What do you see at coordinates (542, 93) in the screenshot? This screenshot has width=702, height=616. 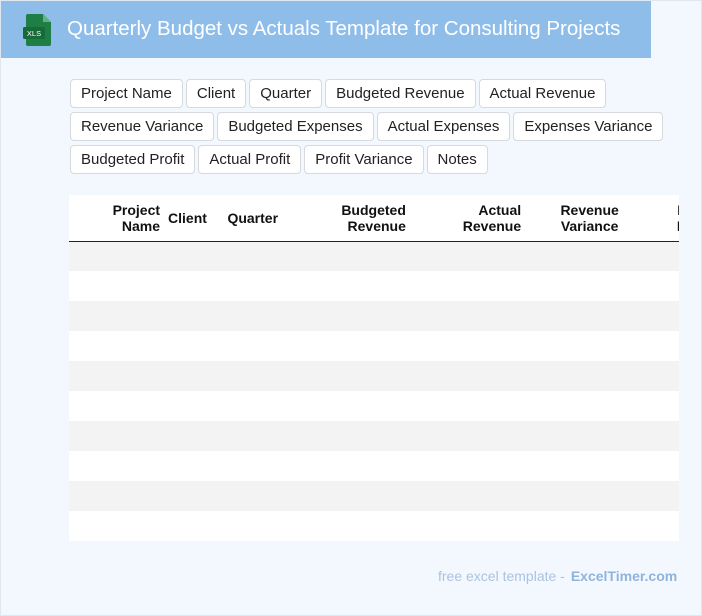 I see `field-chip: Actual Revenue` at bounding box center [542, 93].